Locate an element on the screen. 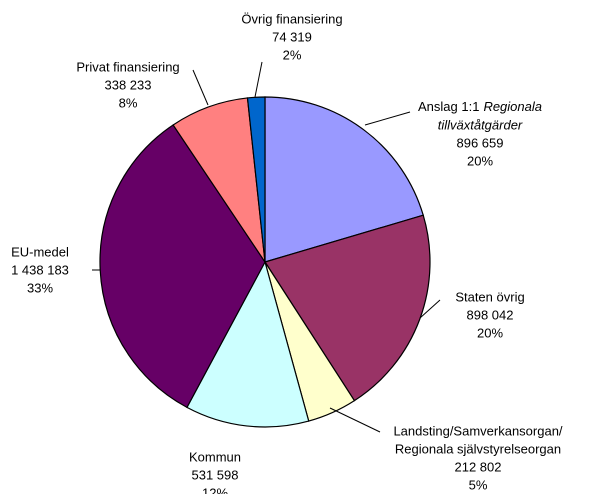 The height and width of the screenshot is (494, 589). percent-label: 2% is located at coordinates (292, 54).